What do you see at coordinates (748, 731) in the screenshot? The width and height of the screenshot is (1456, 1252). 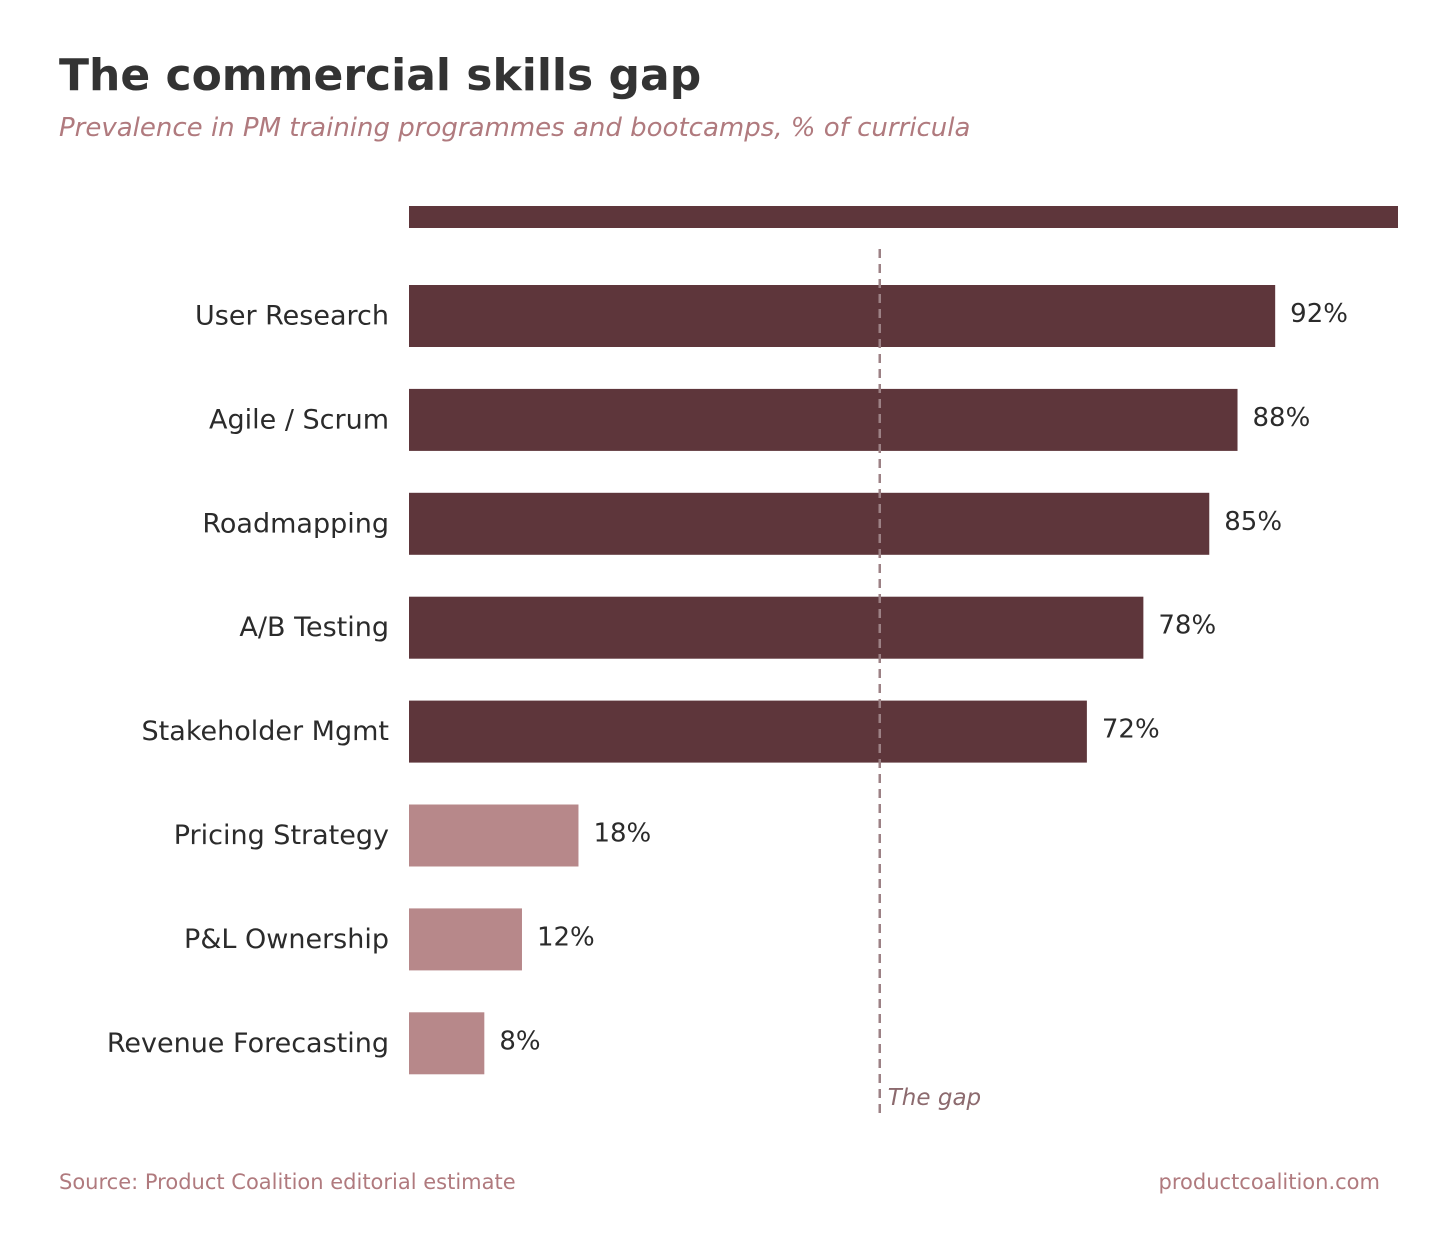 I see `bar-stakeholder-mgmt` at bounding box center [748, 731].